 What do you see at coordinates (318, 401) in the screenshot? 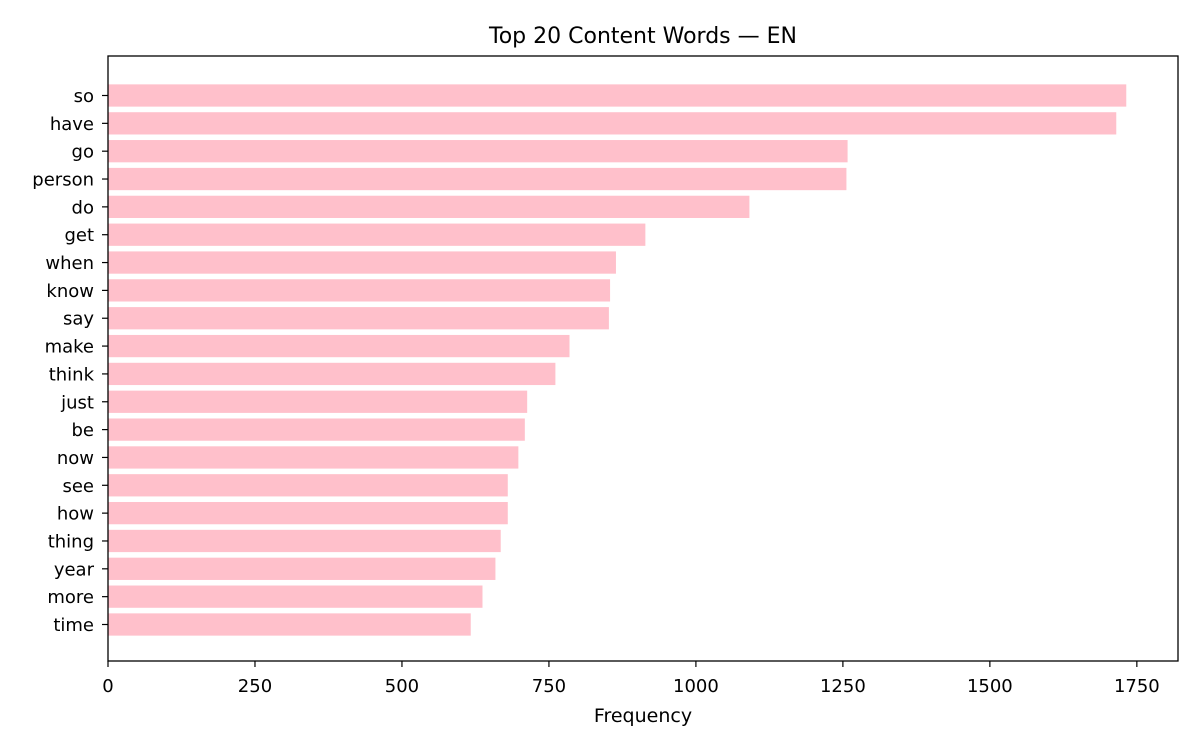
I see `bar-just` at bounding box center [318, 401].